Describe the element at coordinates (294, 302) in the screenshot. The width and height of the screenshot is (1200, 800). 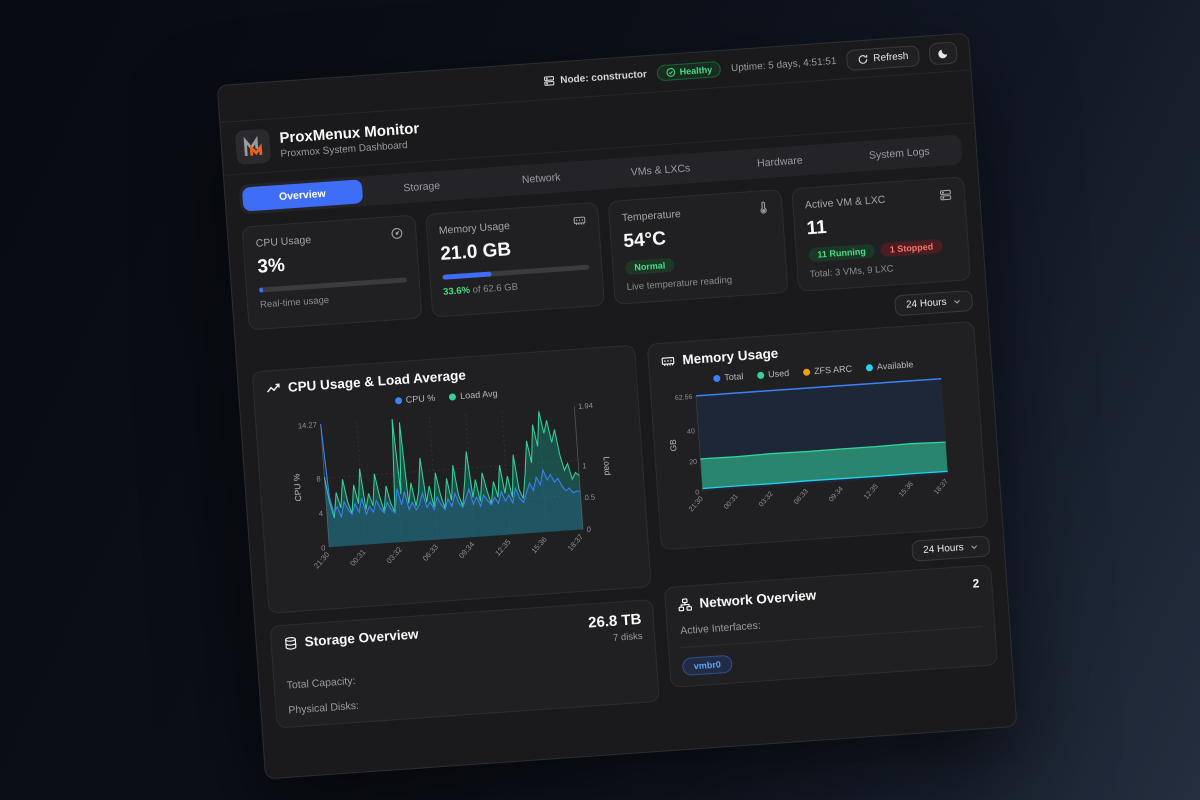
I see `cpu-footer: Real-time usage` at that location.